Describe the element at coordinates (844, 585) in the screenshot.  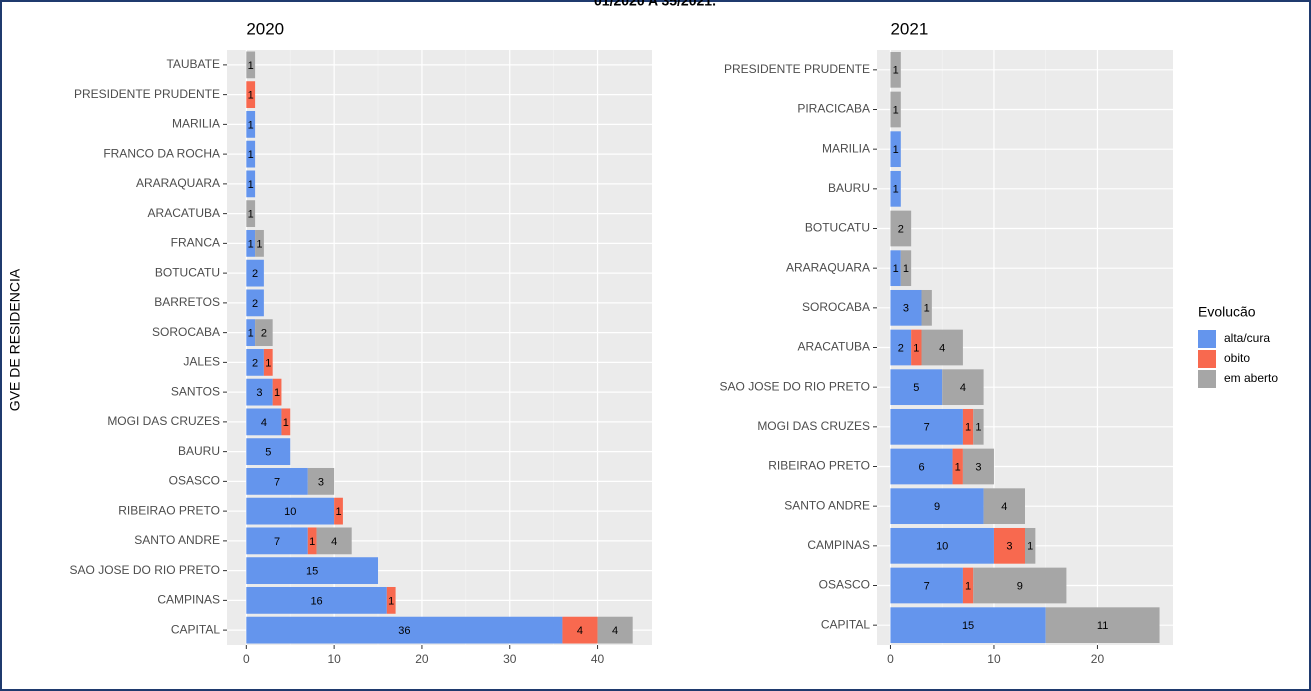
I see `y-tick-label: OSASCO` at that location.